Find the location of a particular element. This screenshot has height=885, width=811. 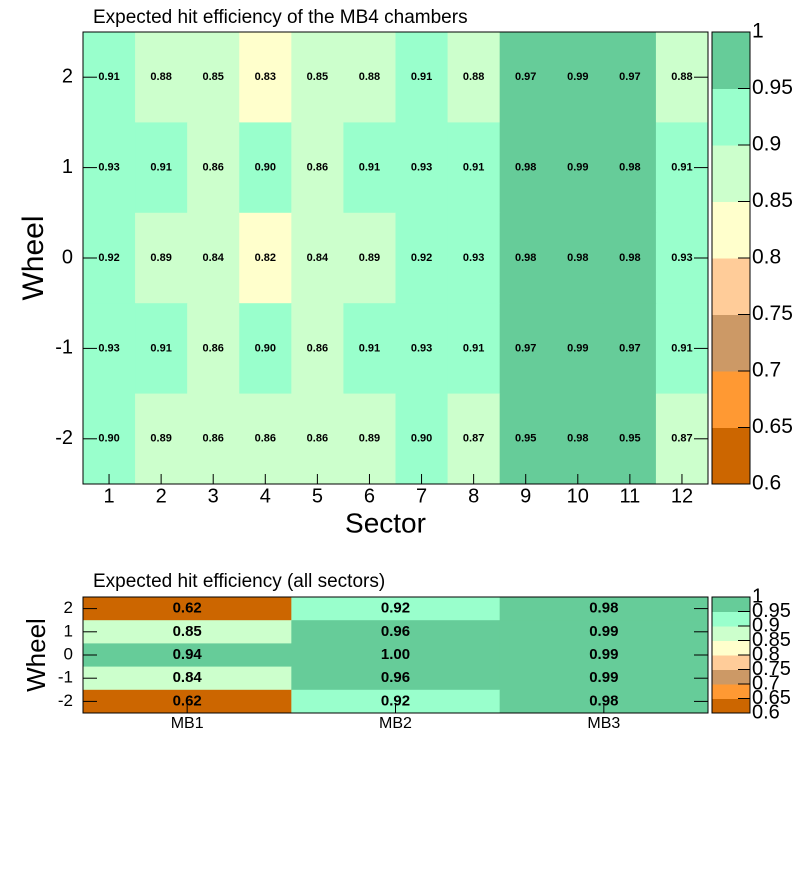

cell-label: 0.92 is located at coordinates (421, 258).